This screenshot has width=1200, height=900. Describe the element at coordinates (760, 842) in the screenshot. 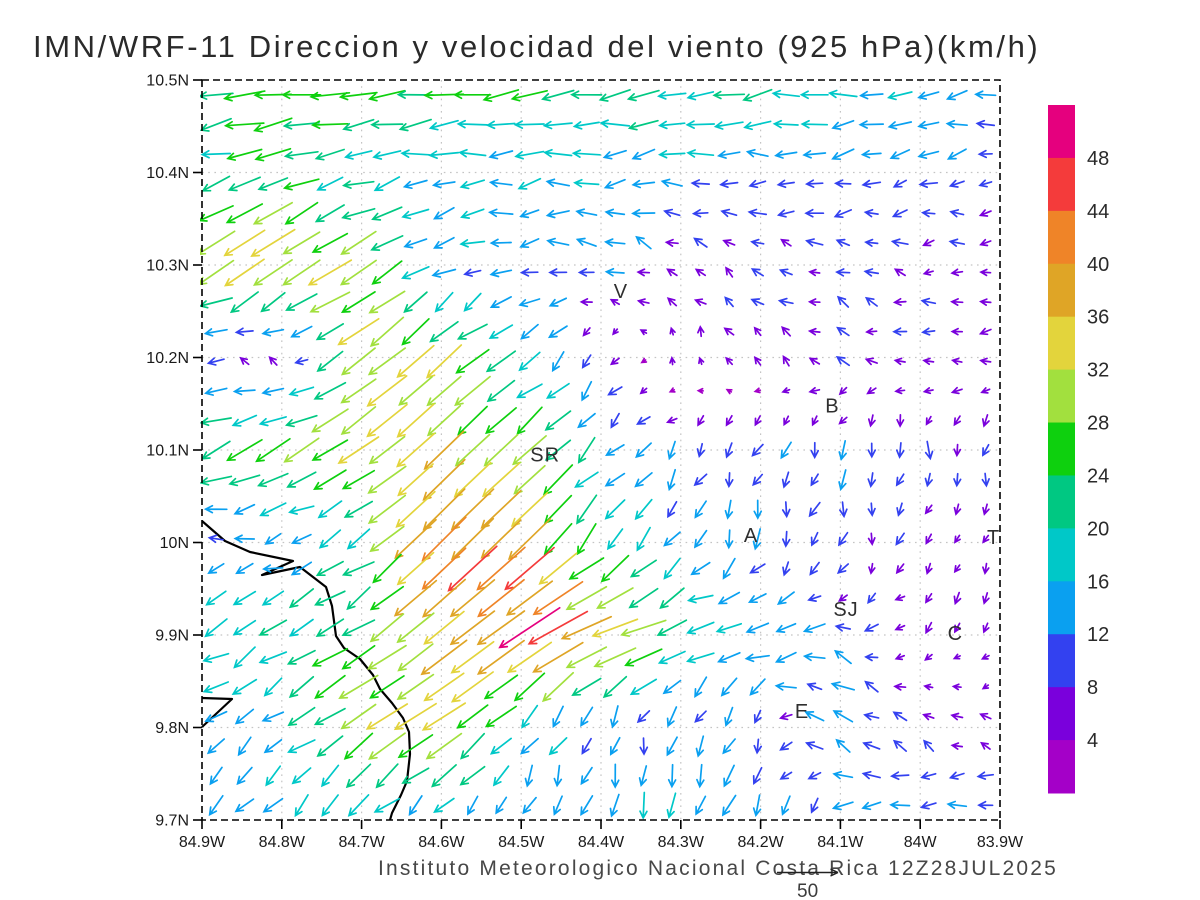

I see `x-tick-label: 84.2W` at that location.